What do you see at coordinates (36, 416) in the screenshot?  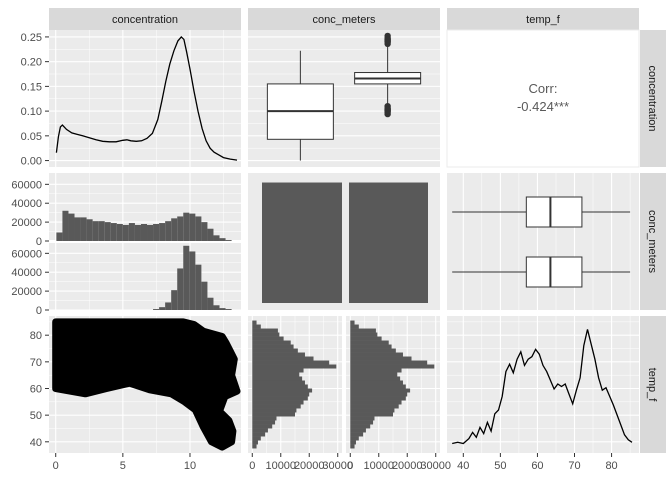 I see `y-tick-label: 50` at bounding box center [36, 416].